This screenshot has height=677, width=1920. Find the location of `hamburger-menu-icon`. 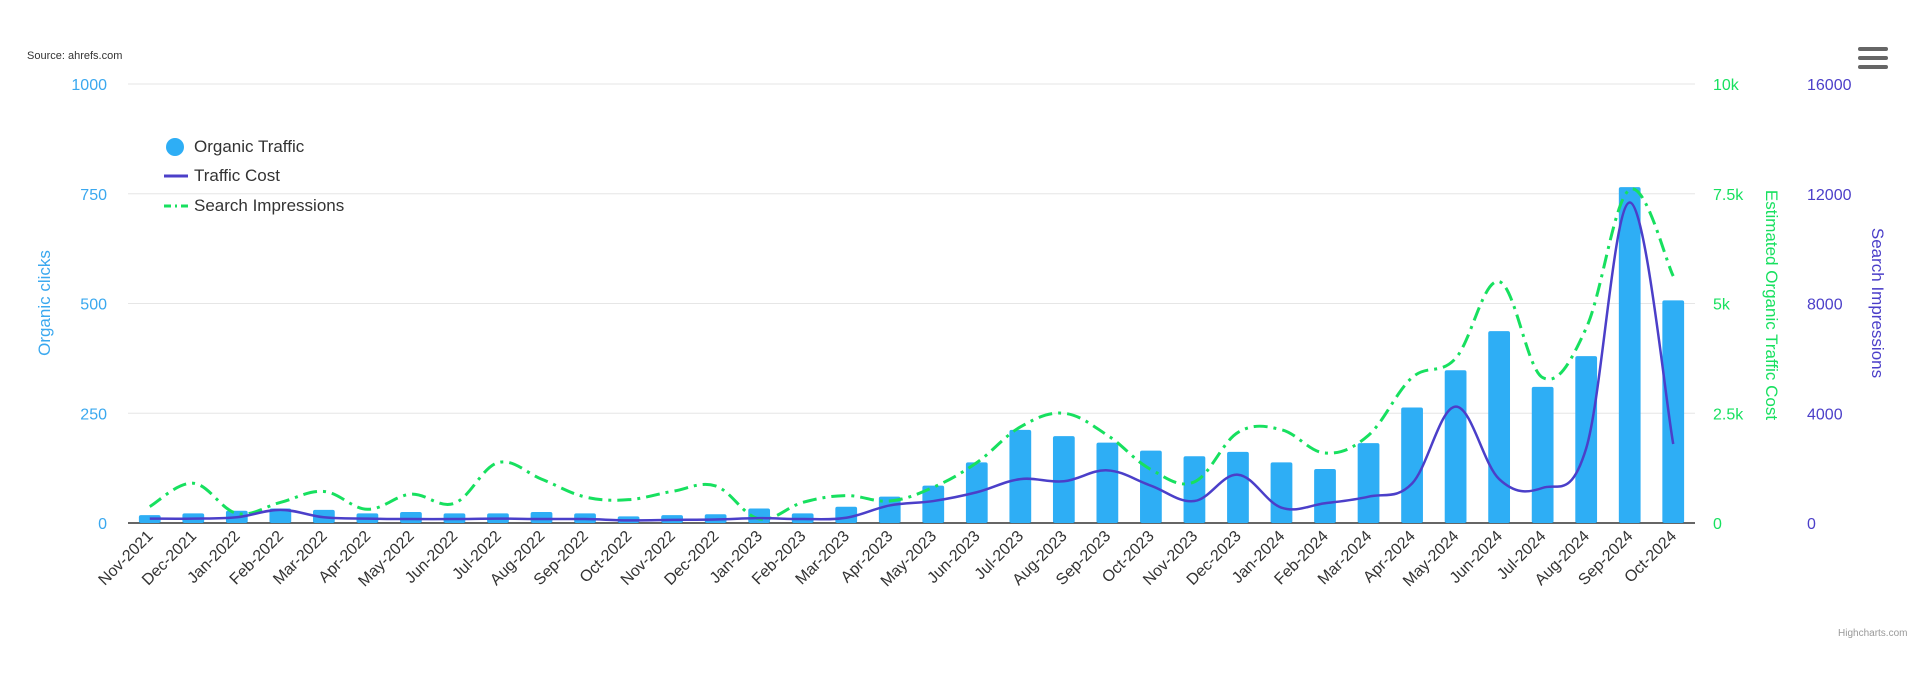

hamburger-menu-icon is located at coordinates (1873, 60).